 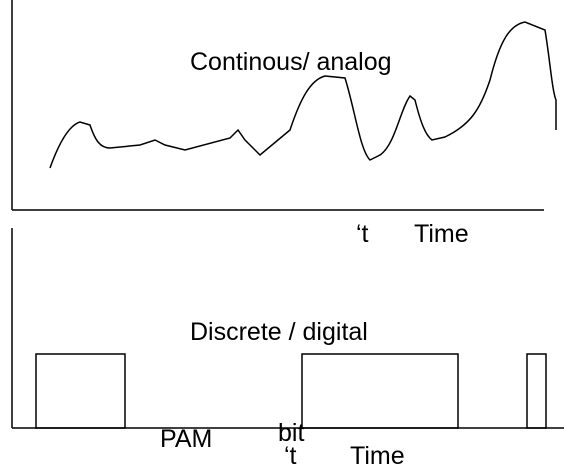 What do you see at coordinates (279, 332) in the screenshot?
I see `panel-label: Discrete / digital` at bounding box center [279, 332].